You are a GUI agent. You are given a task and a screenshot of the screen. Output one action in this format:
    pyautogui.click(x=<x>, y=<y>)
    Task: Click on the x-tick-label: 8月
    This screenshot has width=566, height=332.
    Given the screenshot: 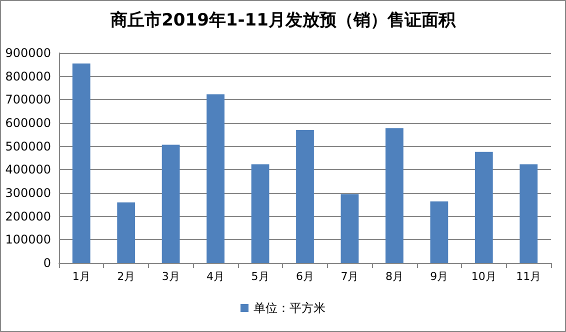 What is the action you would take?
    pyautogui.click(x=394, y=276)
    